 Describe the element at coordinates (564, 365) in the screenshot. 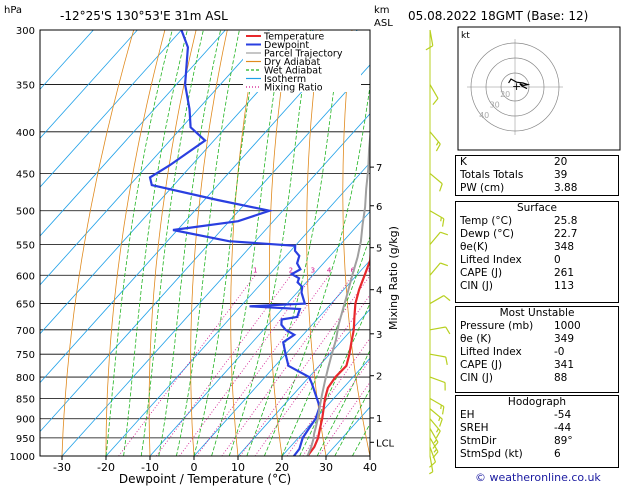

I see `most-unstable-value: 341` at that location.